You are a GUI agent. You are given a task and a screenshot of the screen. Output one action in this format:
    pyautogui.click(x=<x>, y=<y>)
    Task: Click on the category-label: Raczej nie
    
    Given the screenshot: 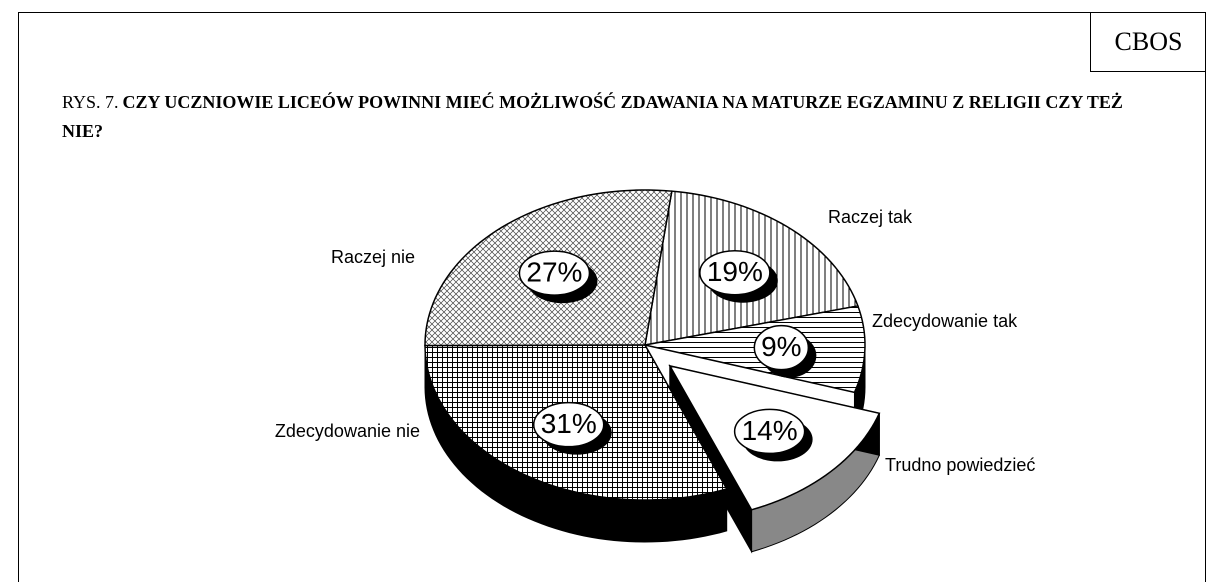 What is the action you would take?
    pyautogui.click(x=373, y=257)
    